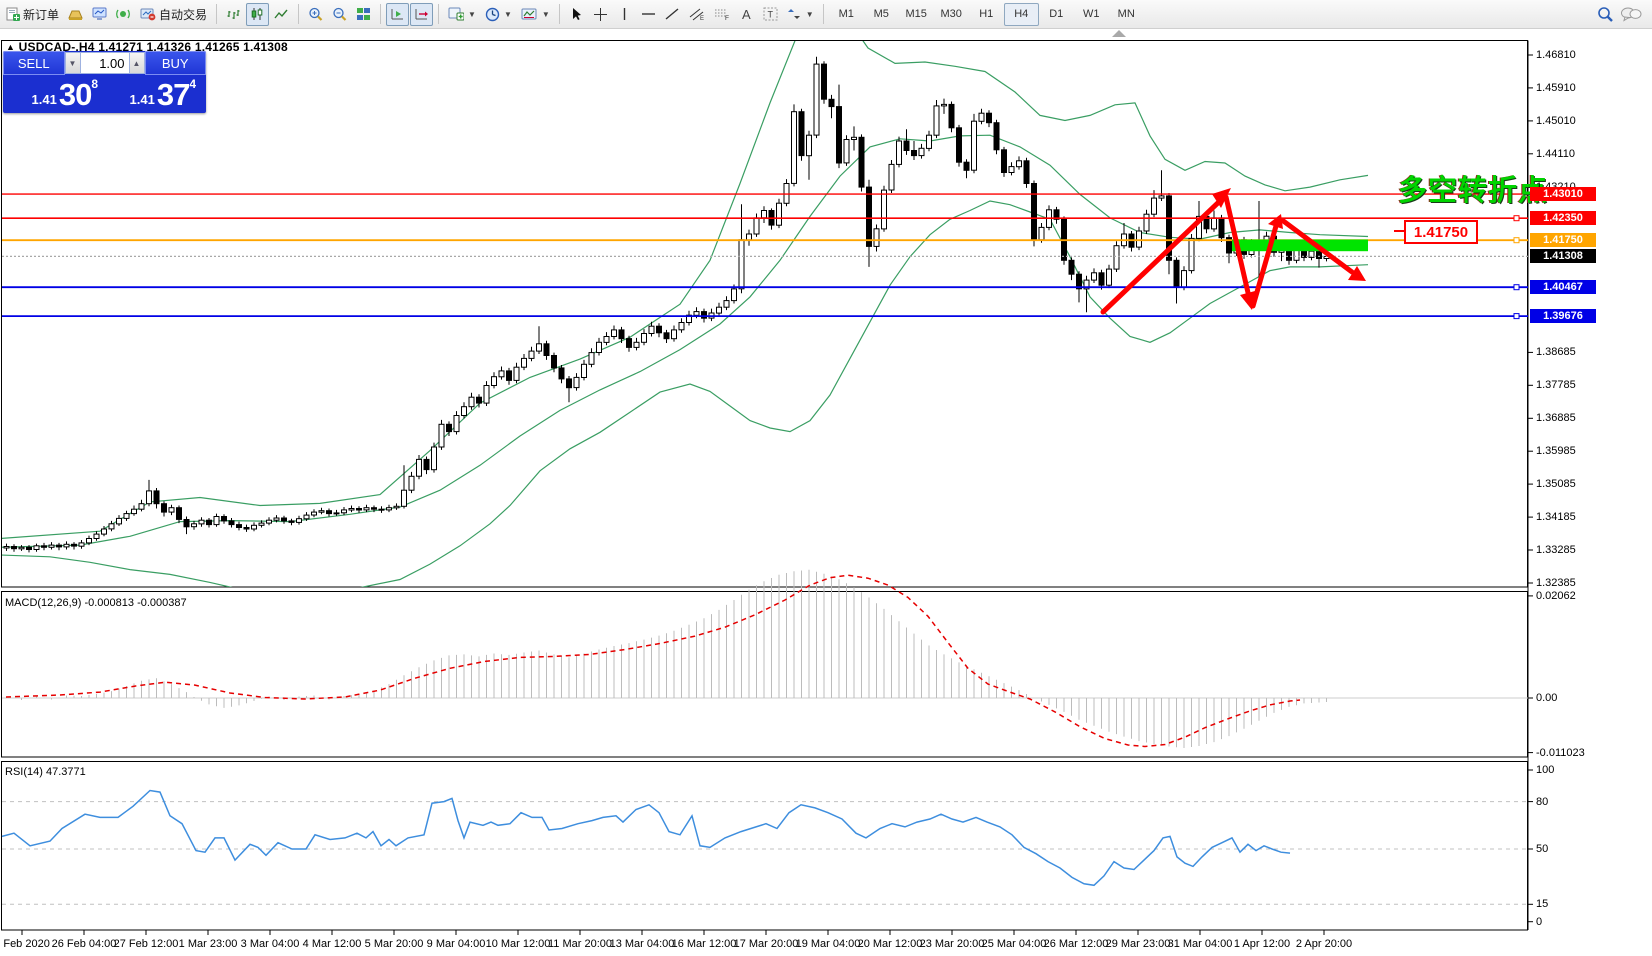 The width and height of the screenshot is (1652, 956). What do you see at coordinates (1126, 14) in the screenshot?
I see `timeframe-MN: MN` at bounding box center [1126, 14].